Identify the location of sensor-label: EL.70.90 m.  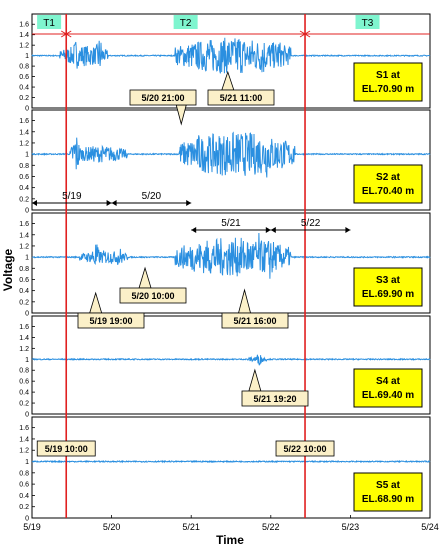
(388, 89).